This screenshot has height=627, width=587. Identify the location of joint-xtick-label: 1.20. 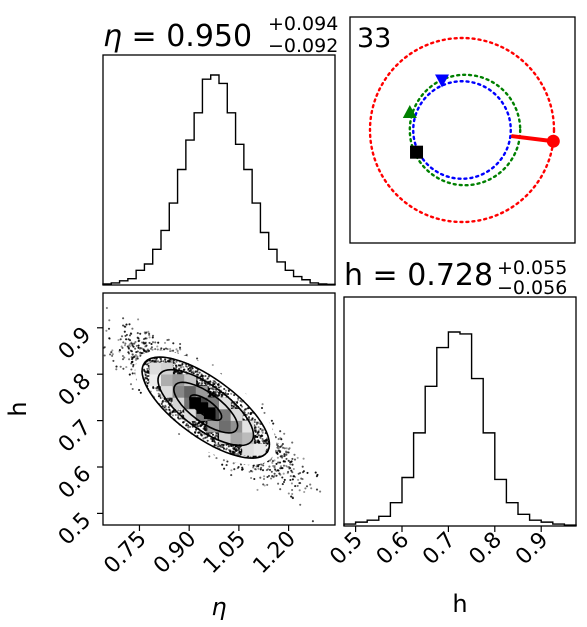
(275, 553).